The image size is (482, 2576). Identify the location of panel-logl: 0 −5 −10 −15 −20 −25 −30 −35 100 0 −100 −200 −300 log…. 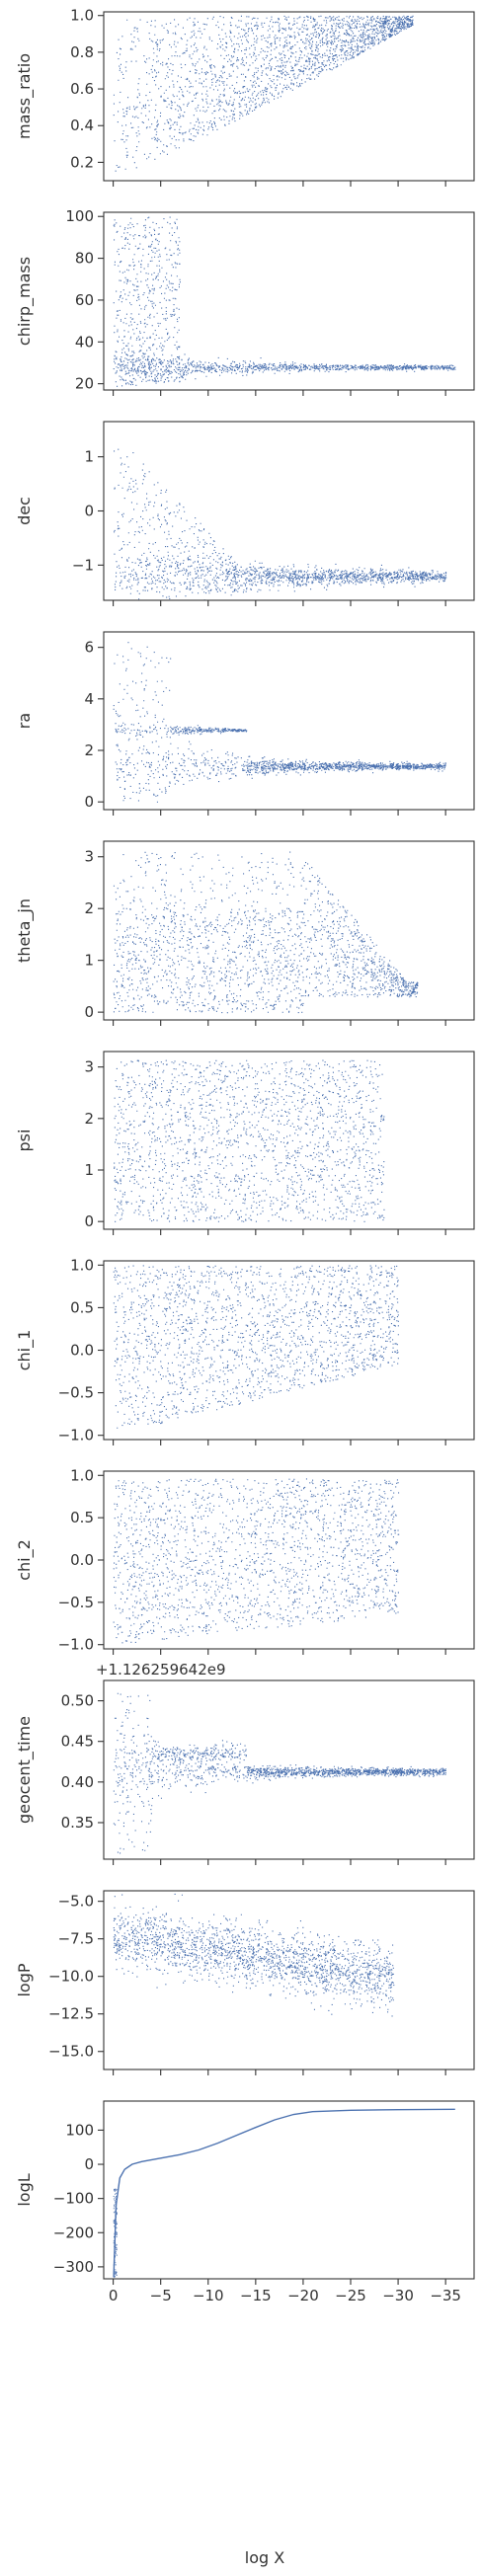
(245, 2202).